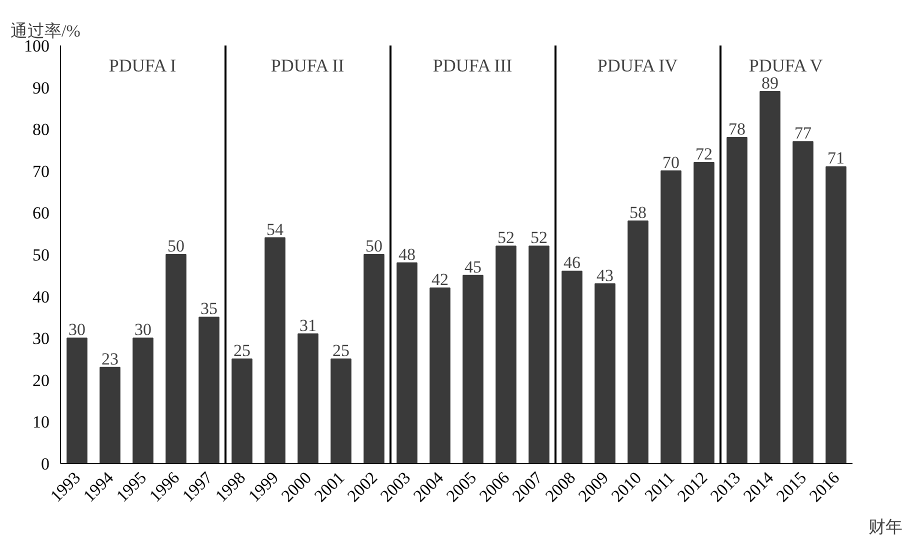 The image size is (907, 541). What do you see at coordinates (41, 130) in the screenshot?
I see `y-tick-label: 80` at bounding box center [41, 130].